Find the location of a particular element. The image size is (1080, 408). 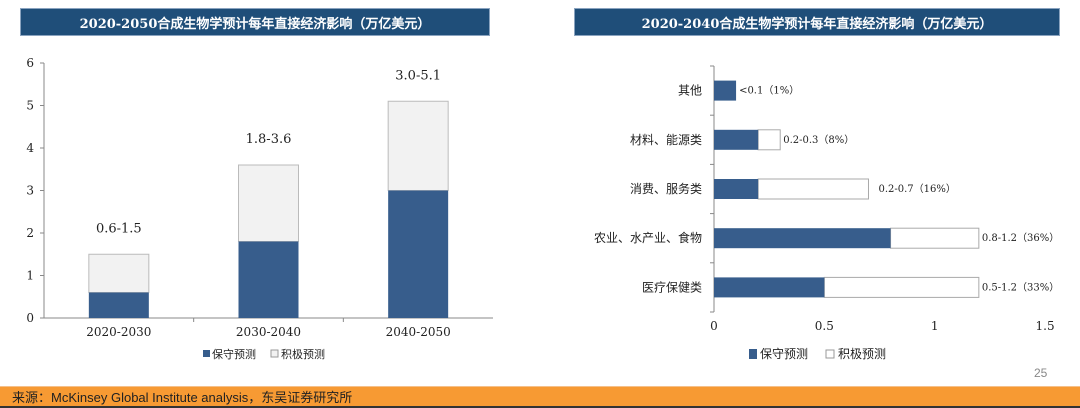

category-label: 医疗保健类 is located at coordinates (672, 287).